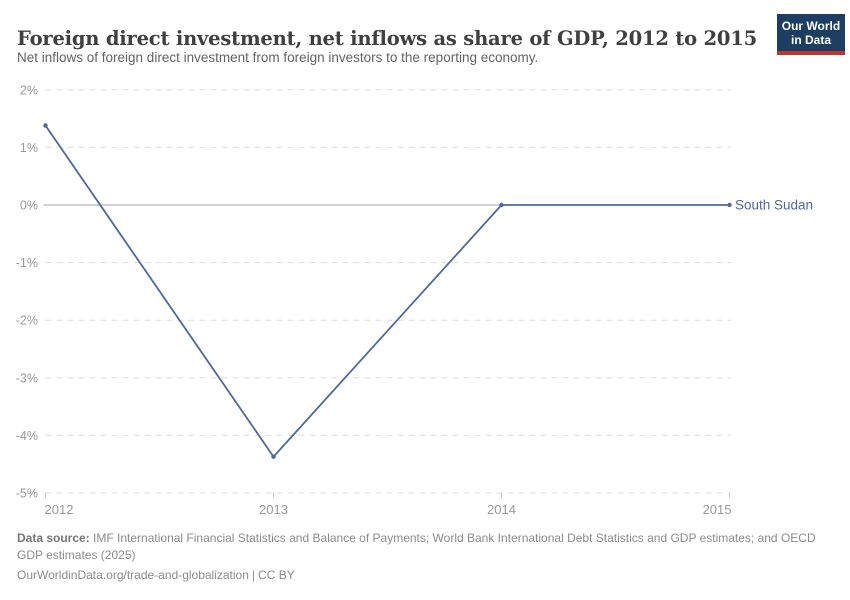 This screenshot has height=600, width=850. What do you see at coordinates (717, 509) in the screenshot?
I see `x-axis-label: 2015` at bounding box center [717, 509].